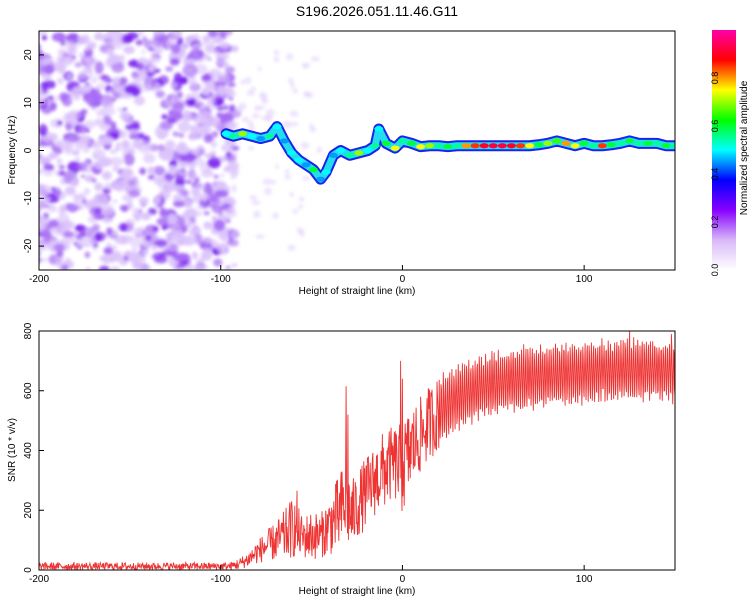  What do you see at coordinates (447, 153) in the screenshot?
I see `signal-track` at bounding box center [447, 153].